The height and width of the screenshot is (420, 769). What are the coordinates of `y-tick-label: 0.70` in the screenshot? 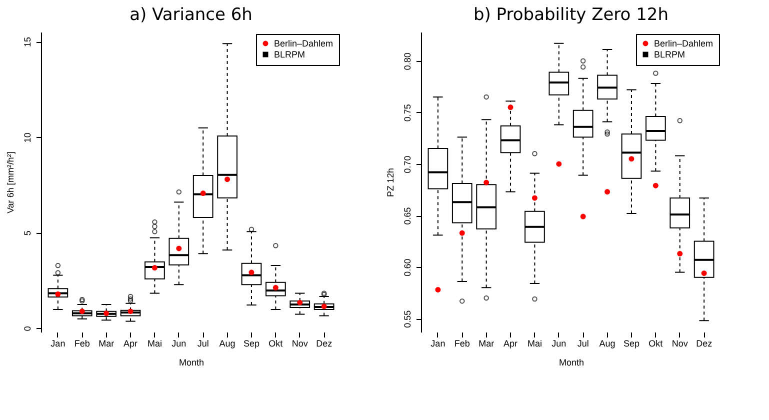 It's located at (407, 165).